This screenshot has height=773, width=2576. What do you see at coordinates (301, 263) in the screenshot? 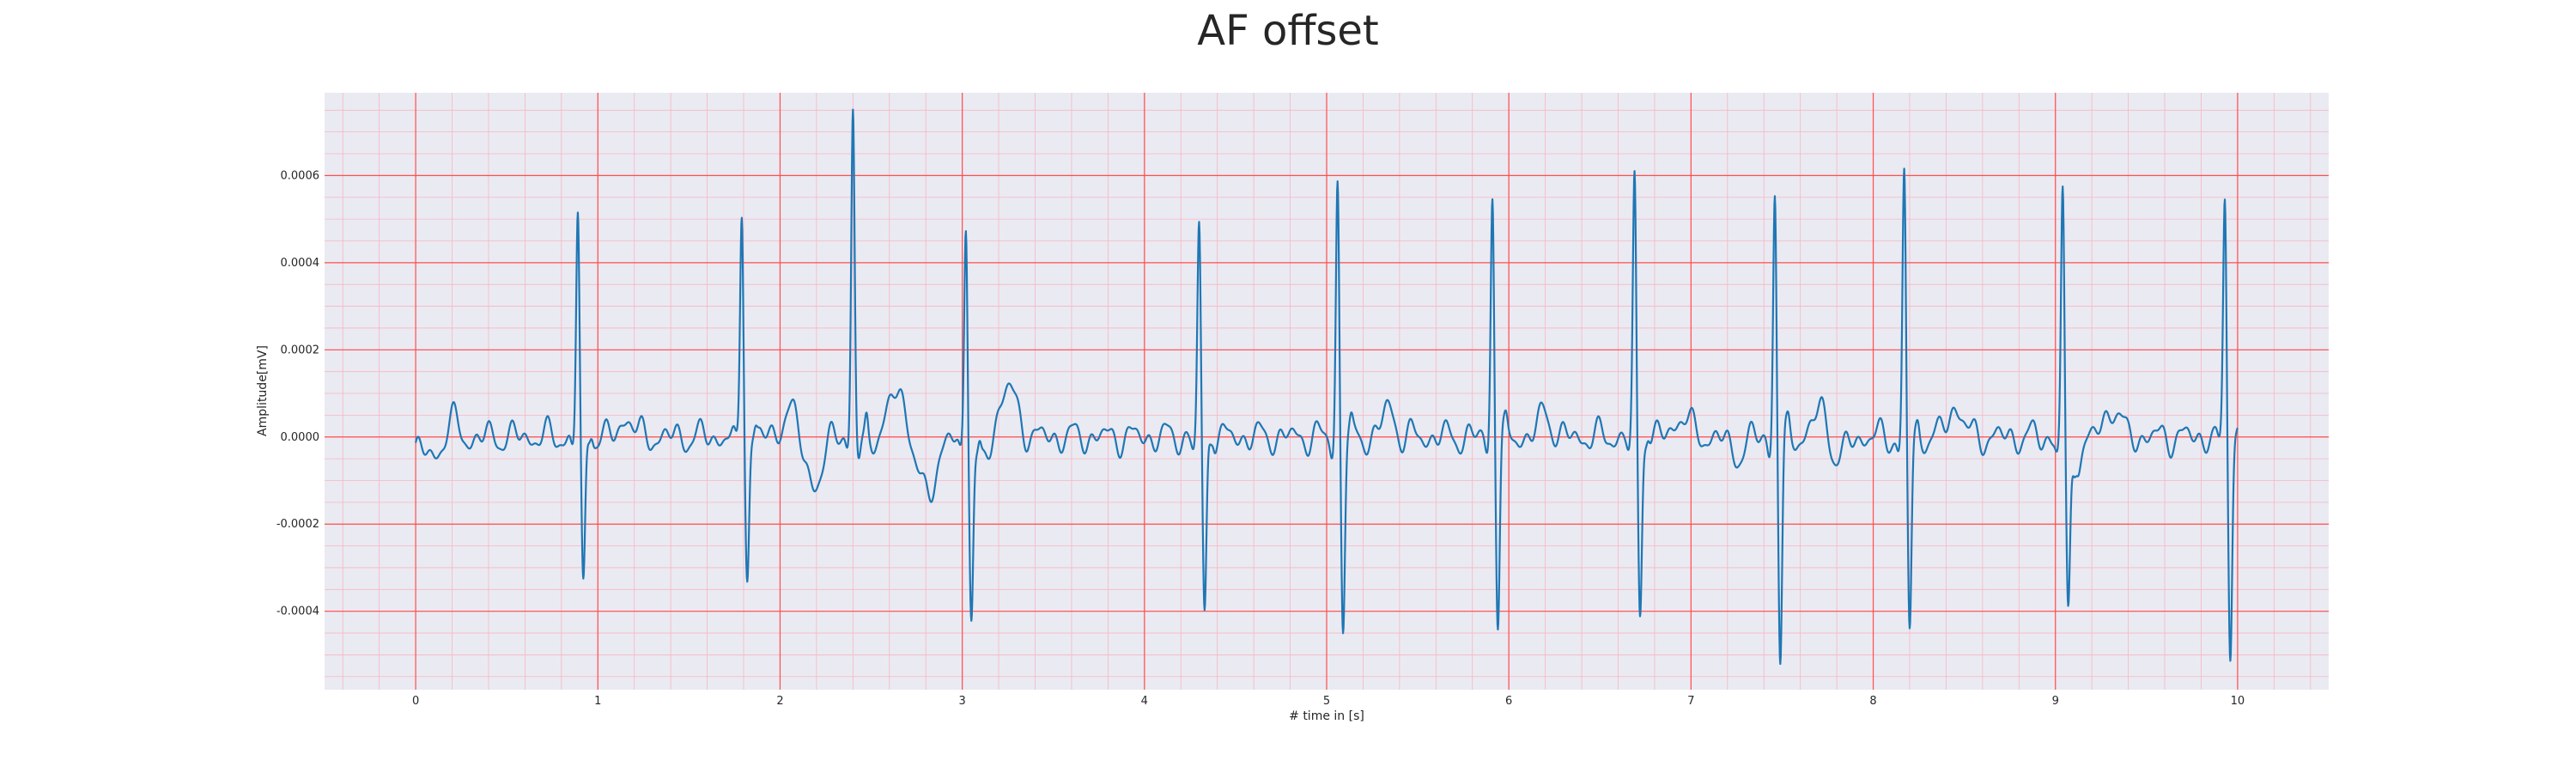
I see `y-tick-label: 0.0004` at bounding box center [301, 263].